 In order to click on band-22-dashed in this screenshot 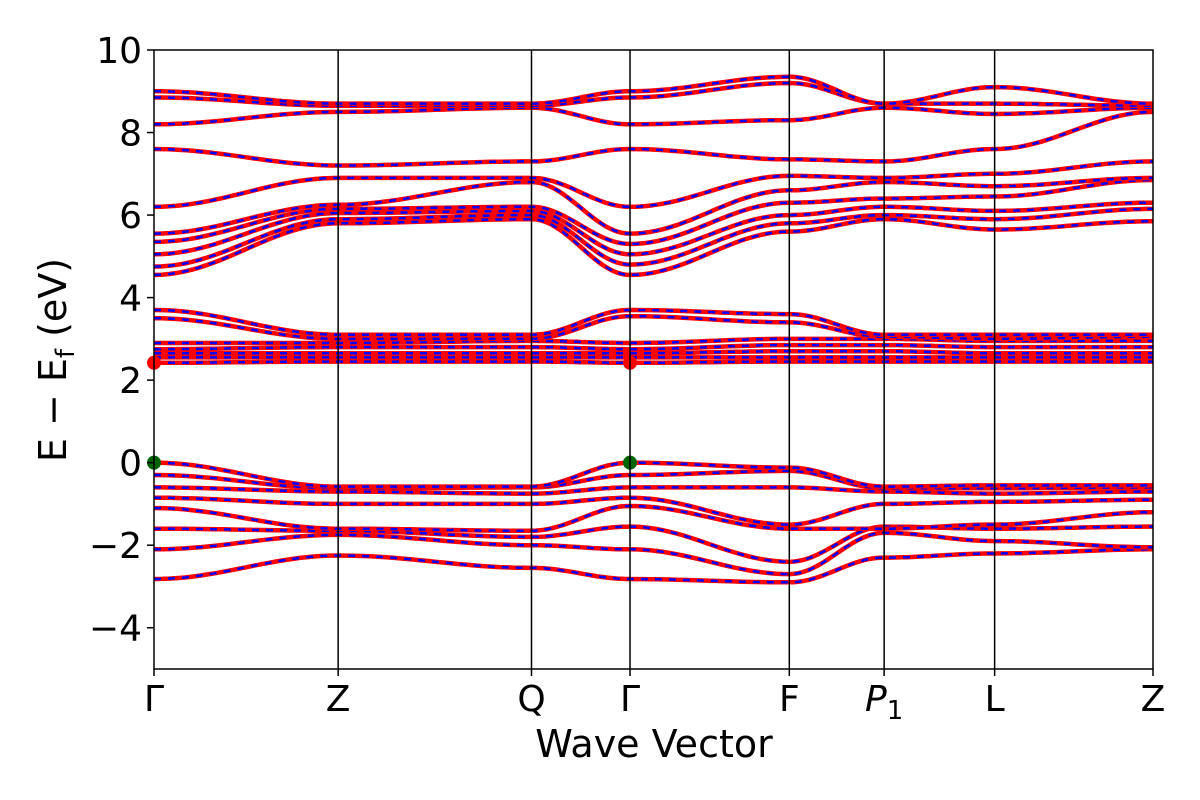, I will do `click(653, 138)`.